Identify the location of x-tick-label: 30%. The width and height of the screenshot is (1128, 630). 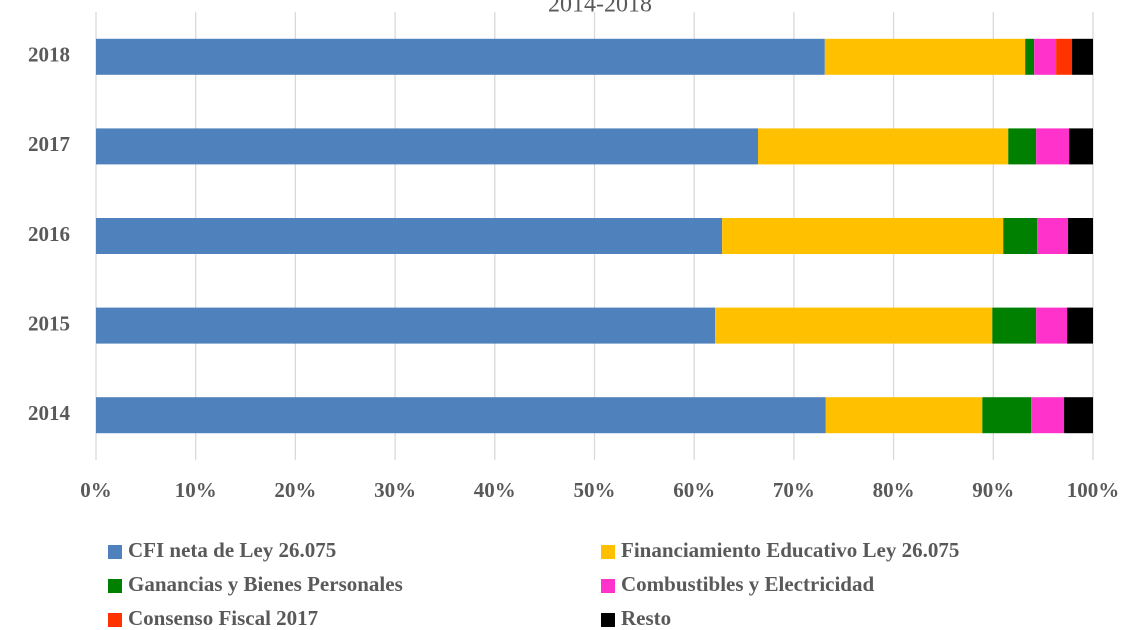
(395, 490).